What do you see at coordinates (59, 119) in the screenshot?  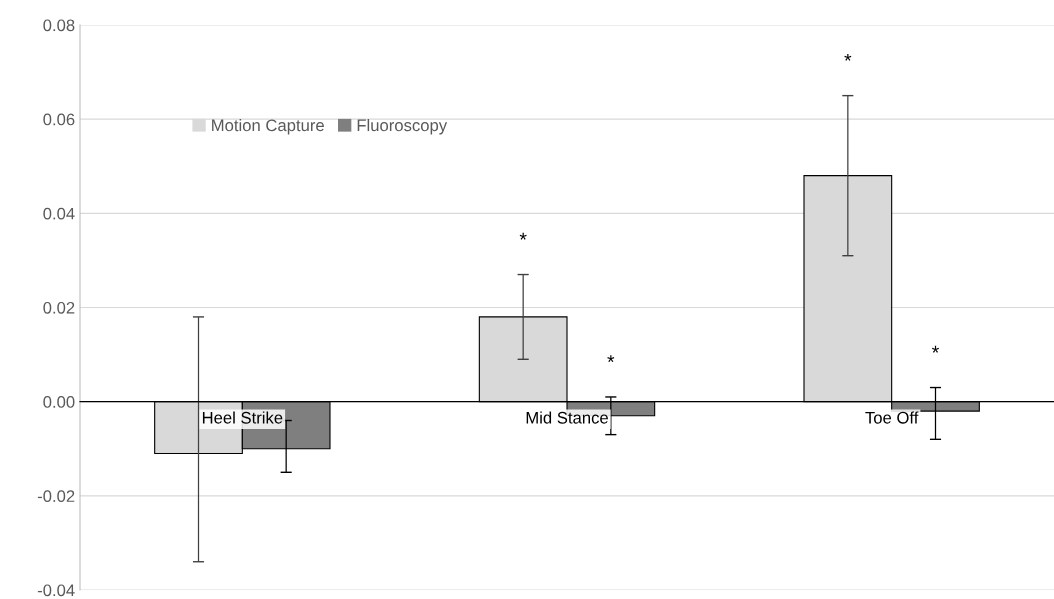 I see `y-tick-label: 0.06` at bounding box center [59, 119].